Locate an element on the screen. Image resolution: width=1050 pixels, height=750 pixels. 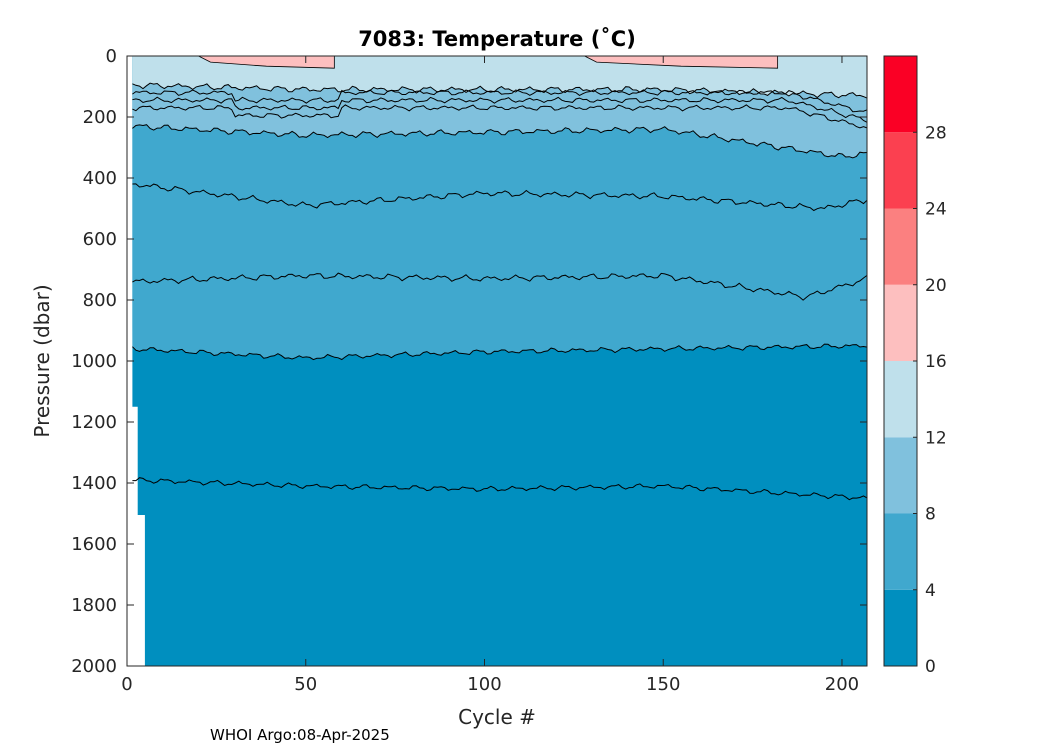
chart-title: 7083: Temperature (˚C) is located at coordinates (497, 39).